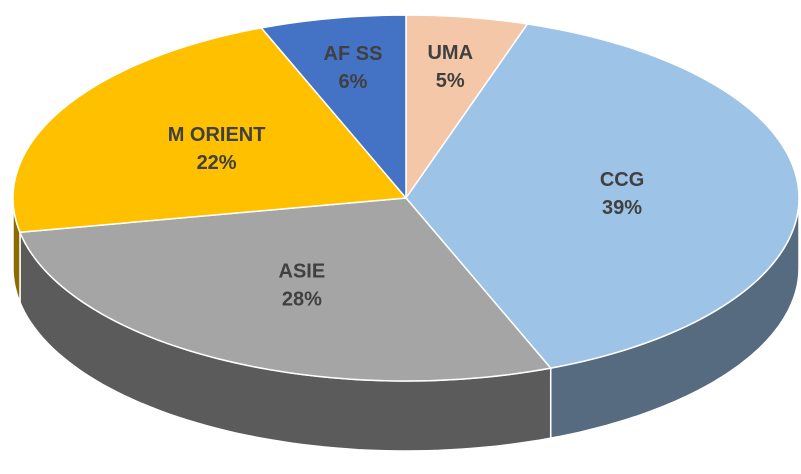 This screenshot has height=474, width=801. What do you see at coordinates (353, 82) in the screenshot?
I see `data-label-value: 6%` at bounding box center [353, 82].